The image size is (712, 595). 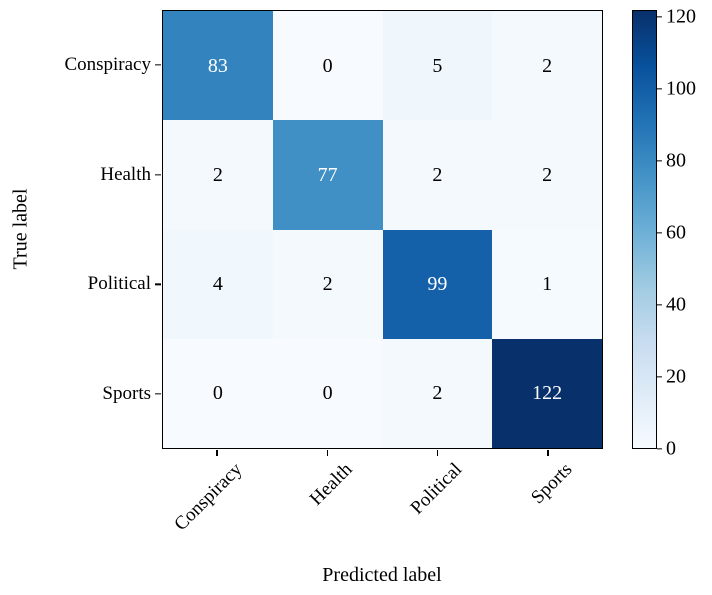 What do you see at coordinates (382, 575) in the screenshot?
I see `x-axis-title: Predicted label` at bounding box center [382, 575].